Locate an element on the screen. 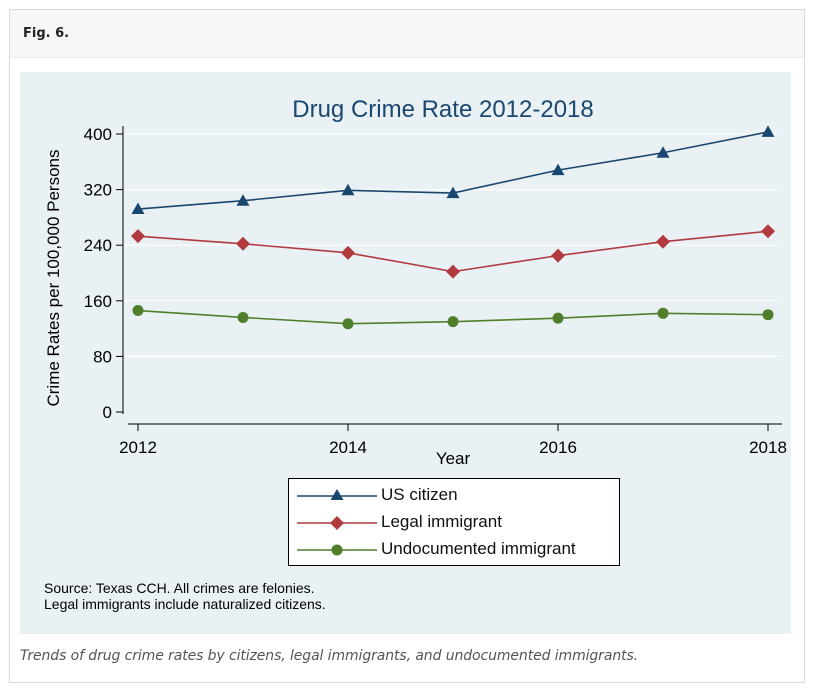  circle-marker-icon is located at coordinates (337, 550).